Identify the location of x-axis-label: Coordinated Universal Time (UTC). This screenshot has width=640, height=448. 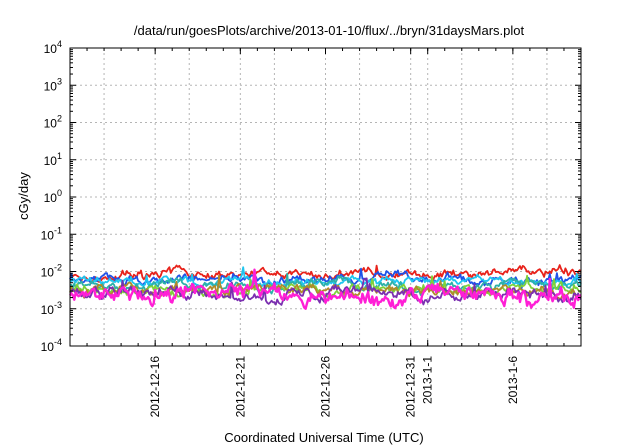
(323, 437).